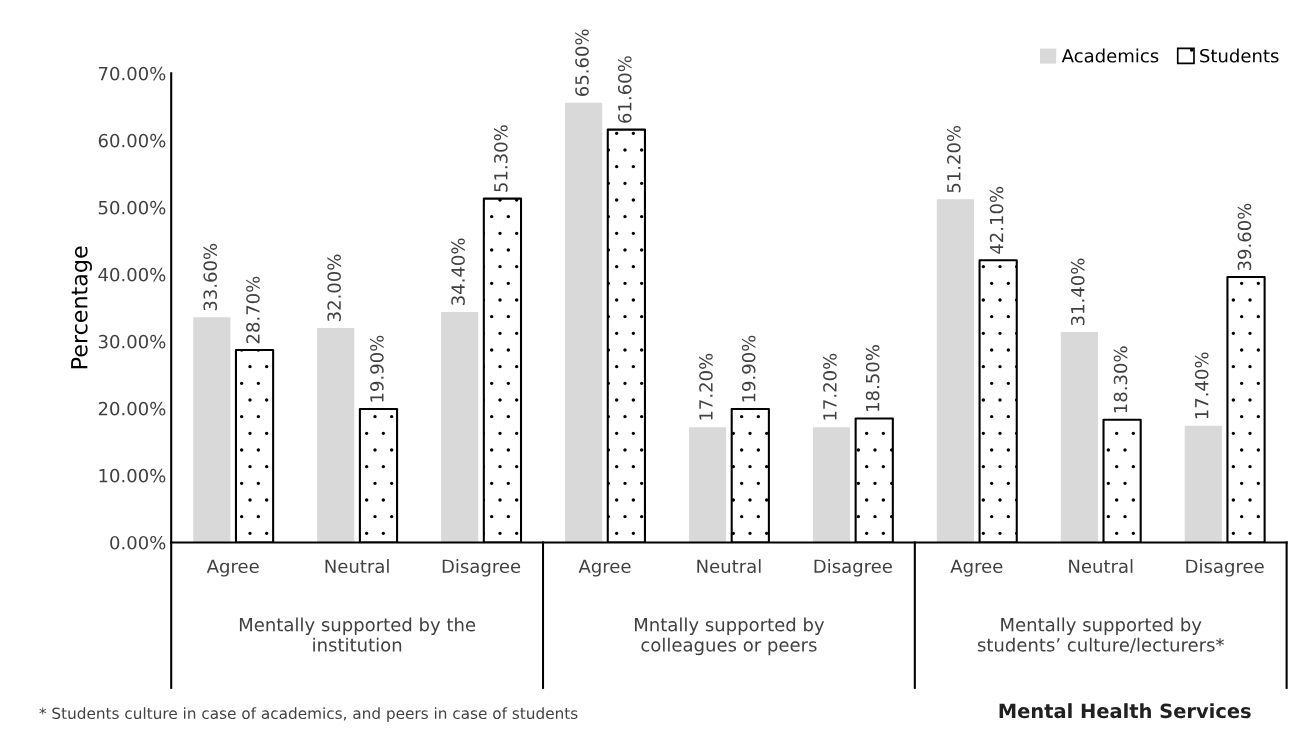 This screenshot has height=733, width=1297. Describe the element at coordinates (872, 378) in the screenshot. I see `data-label: 18.50%` at that location.